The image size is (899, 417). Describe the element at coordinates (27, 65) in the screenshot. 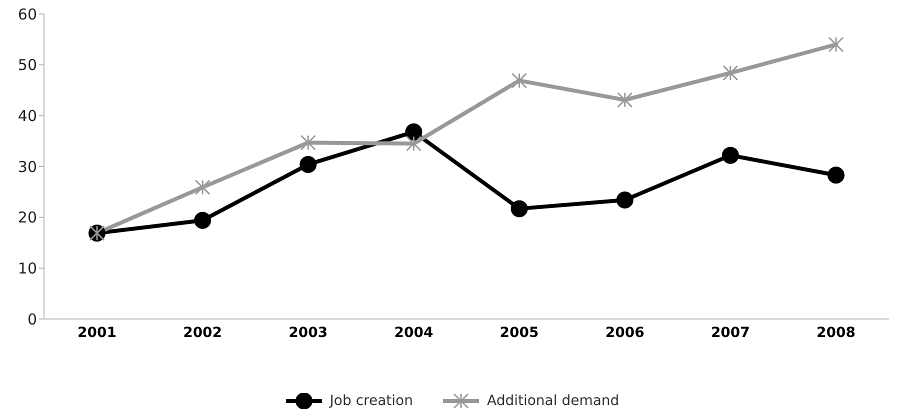

I see `y-tick-label: 50` at that location.